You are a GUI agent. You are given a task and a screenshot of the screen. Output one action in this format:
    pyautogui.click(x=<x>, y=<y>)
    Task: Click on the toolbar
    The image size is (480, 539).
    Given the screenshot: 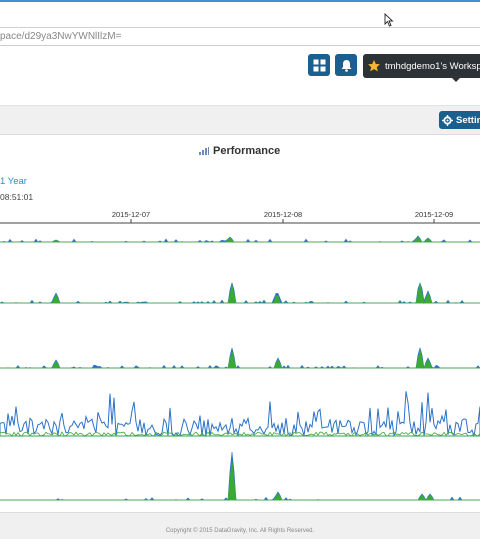 What is the action you would take?
    pyautogui.click(x=240, y=120)
    